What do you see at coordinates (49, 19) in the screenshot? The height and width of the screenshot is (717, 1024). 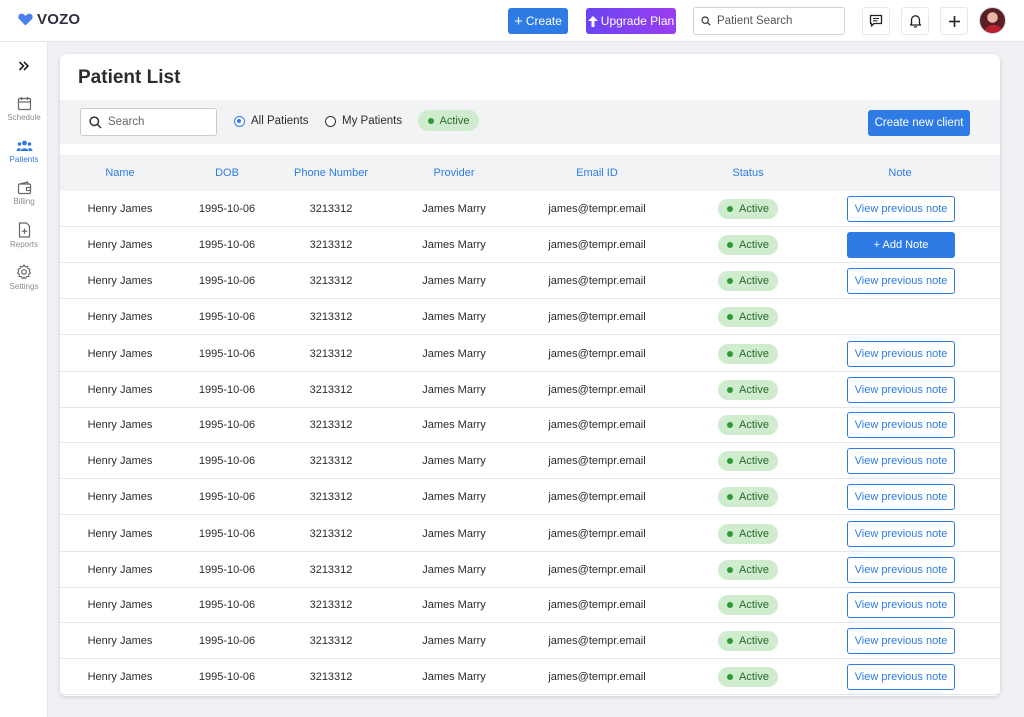 I see `logo: VOZO` at bounding box center [49, 19].